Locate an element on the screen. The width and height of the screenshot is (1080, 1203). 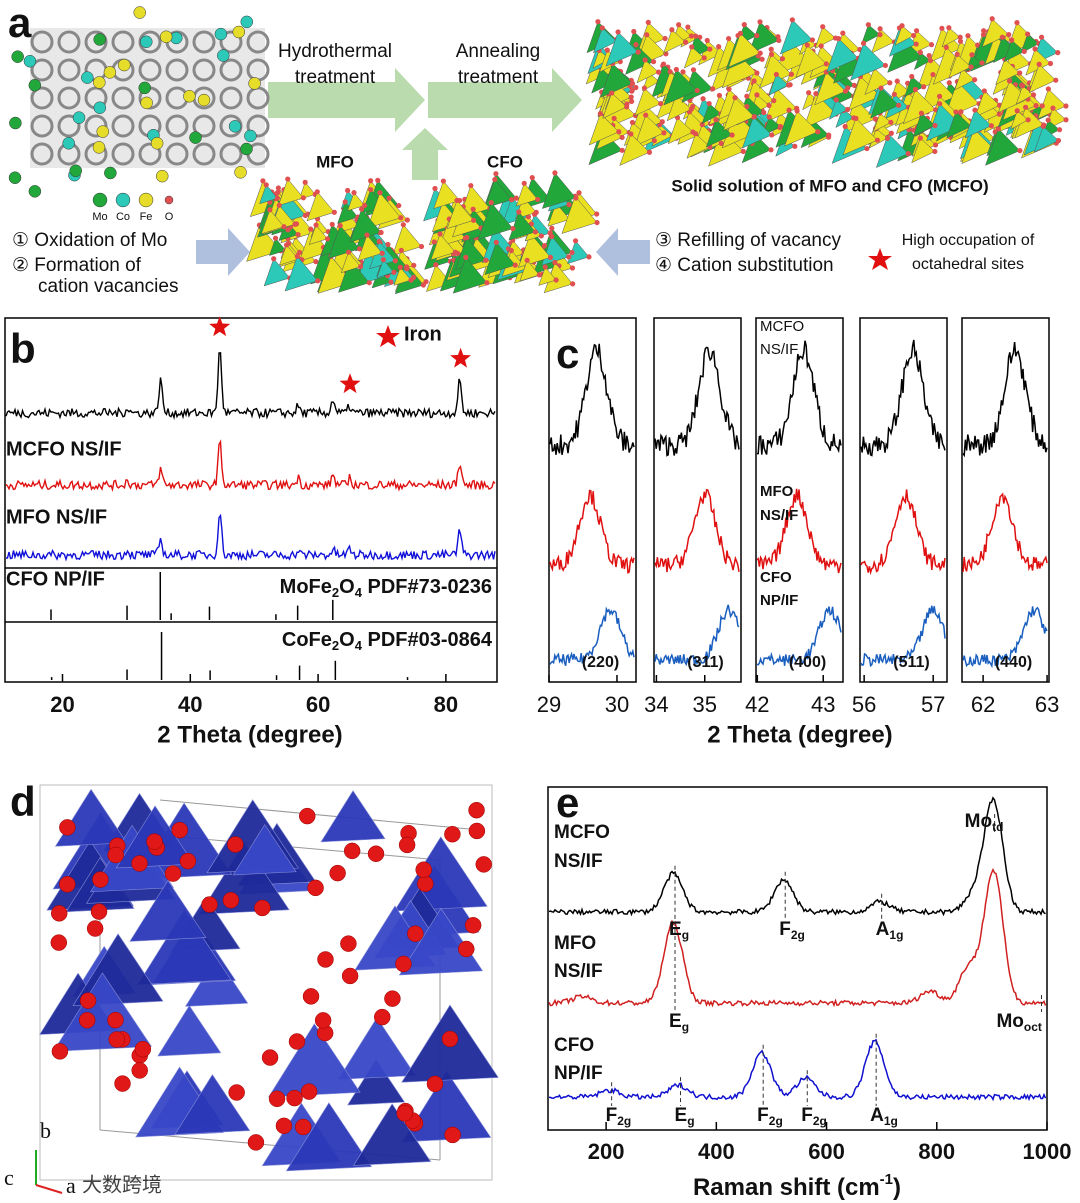
label-sub: 2g is located at coordinates (776, 1121).